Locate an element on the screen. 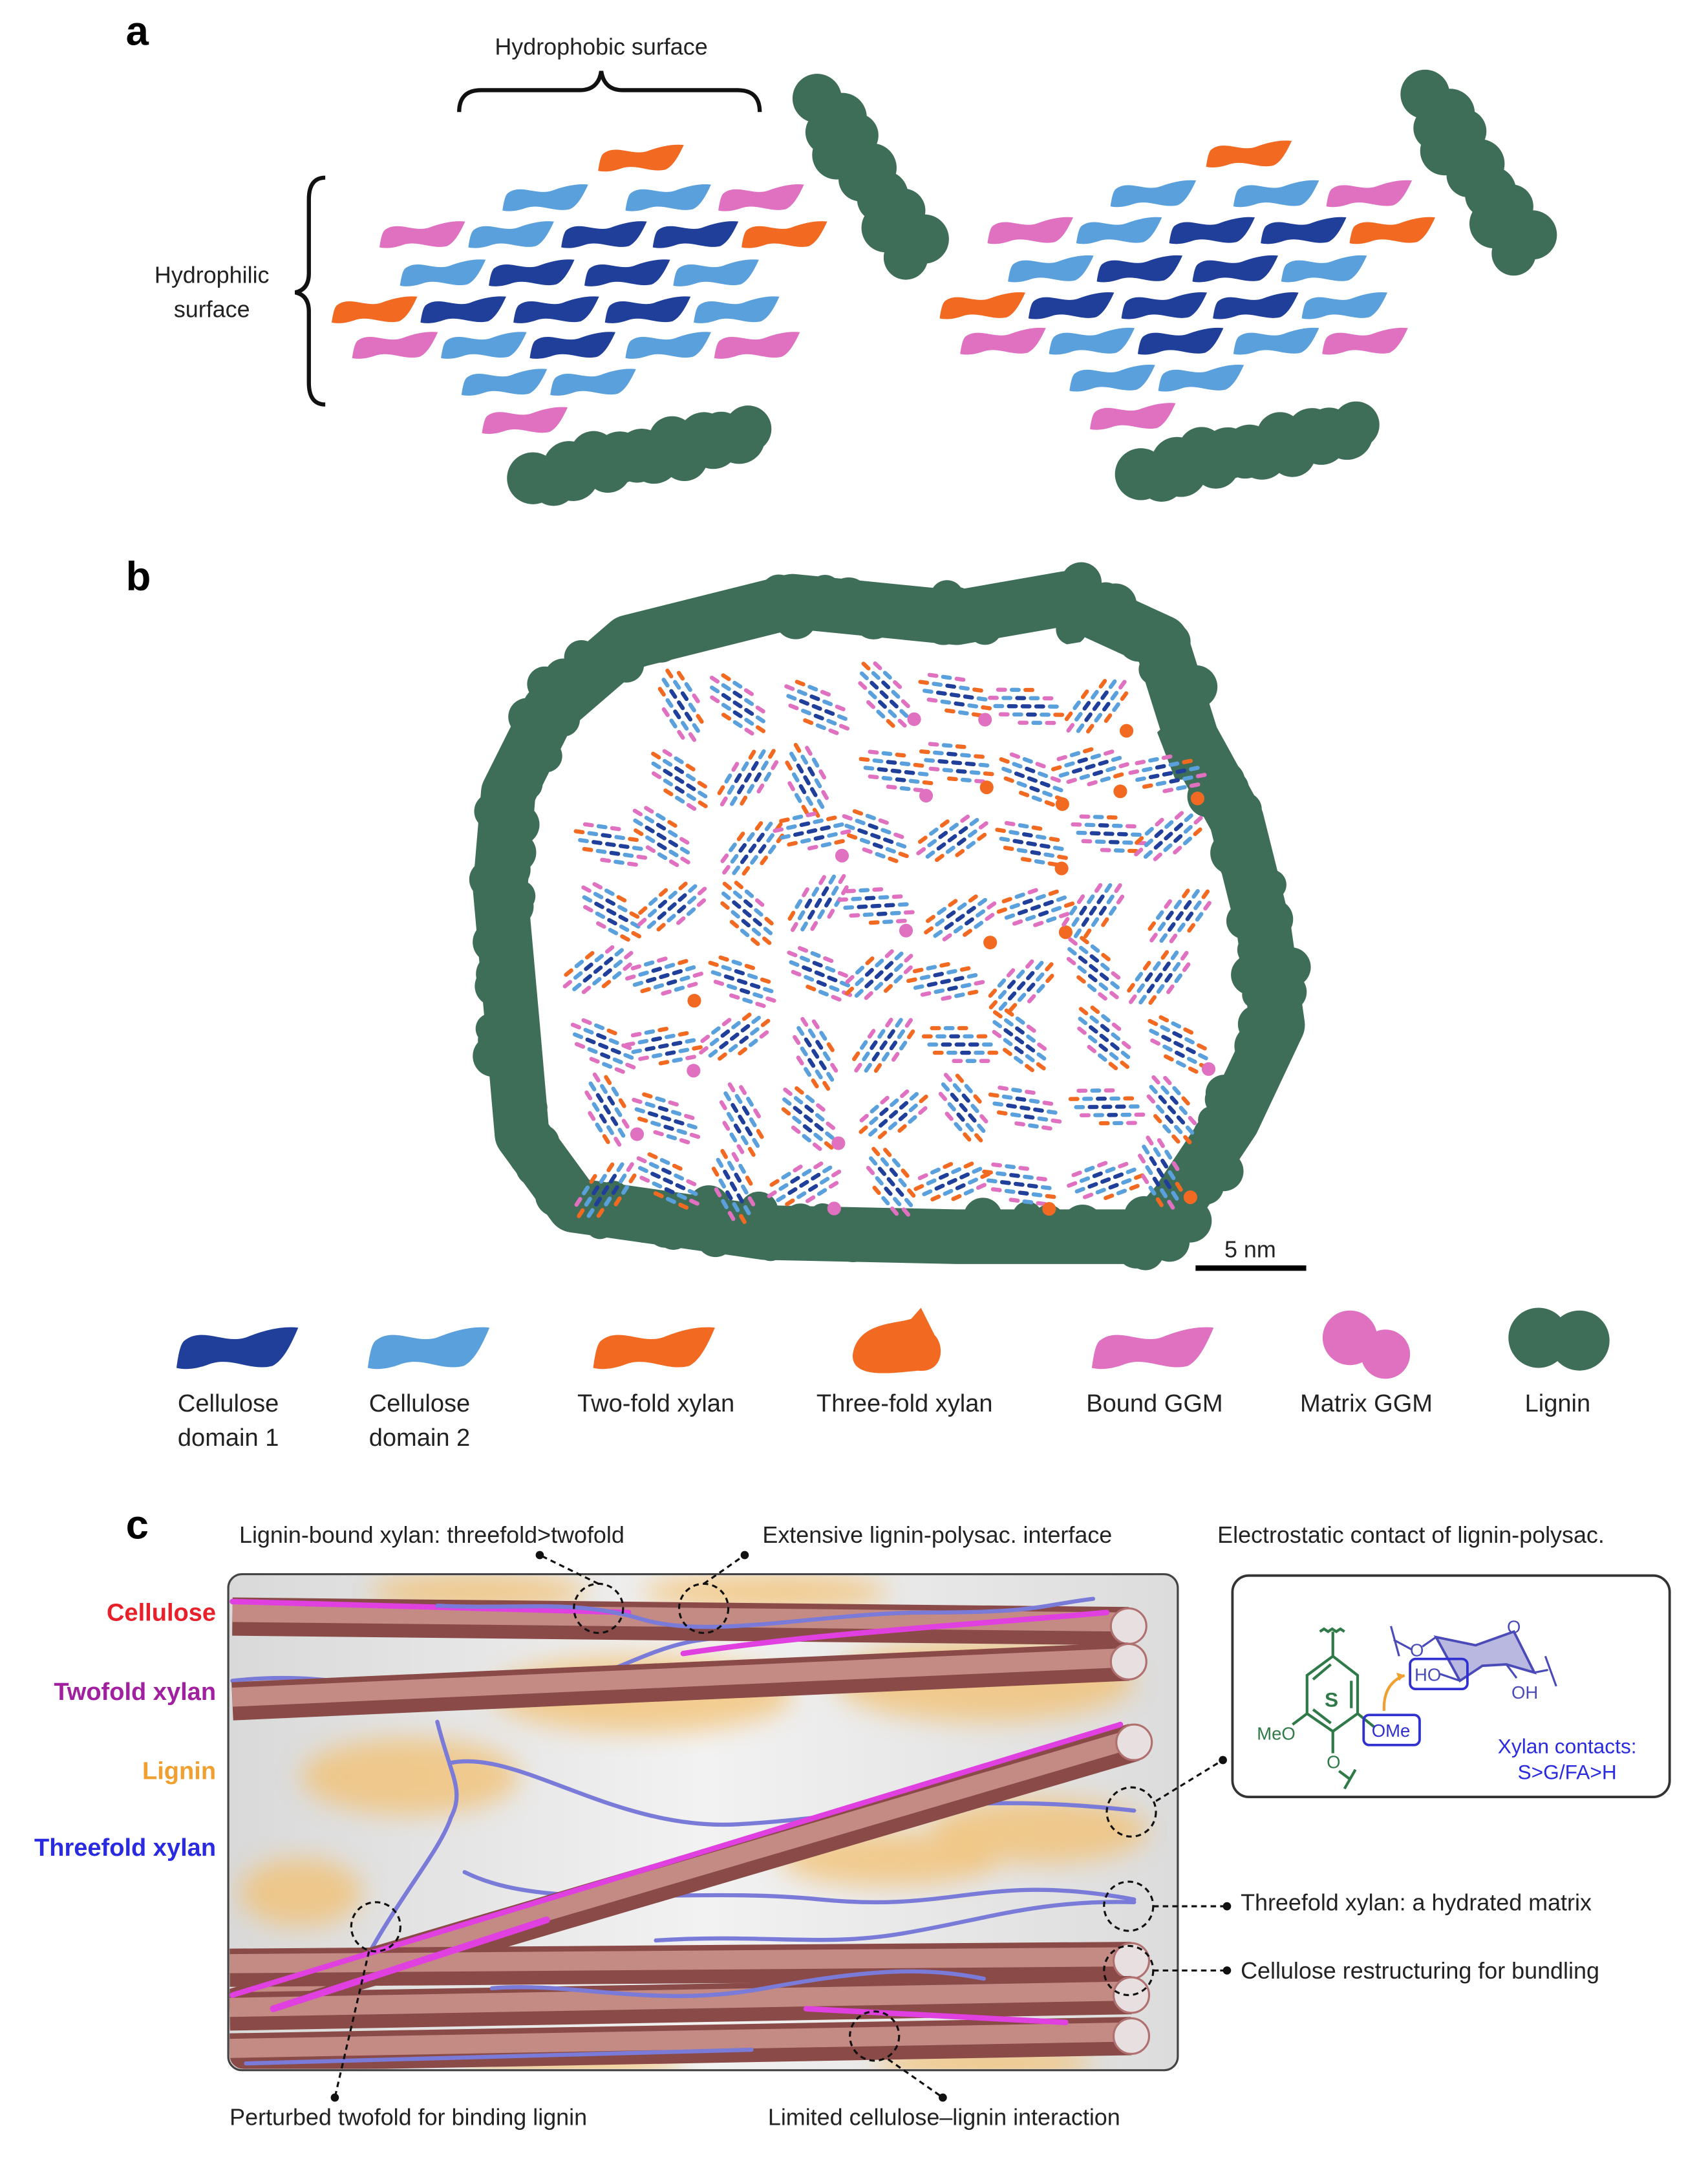 Image resolution: width=1708 pixels, height=2170 pixels. fibril-end-cap is located at coordinates (1131, 2036).